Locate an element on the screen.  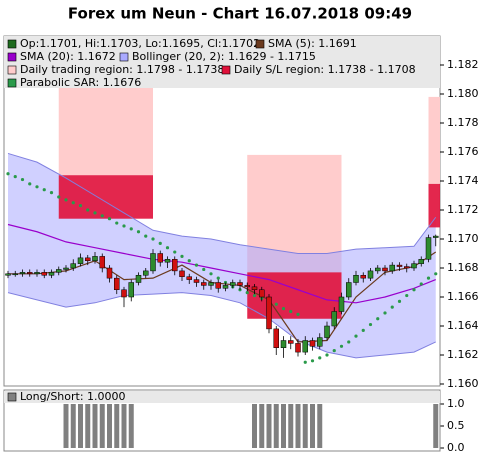
y-tick-label: 1.170 is located at coordinates (463, 238).